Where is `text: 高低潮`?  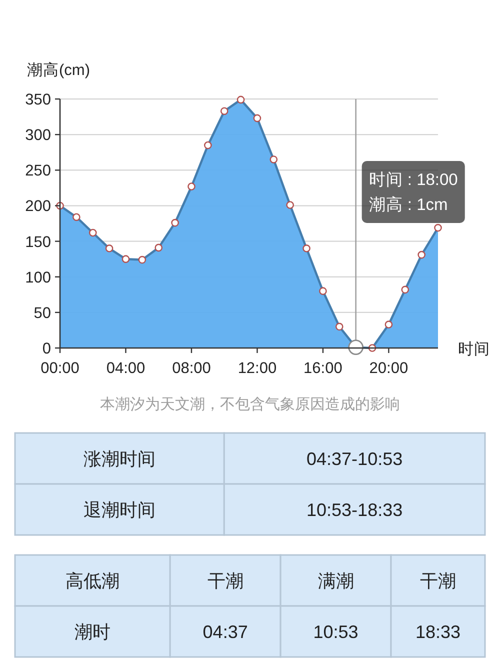
text: 高低潮 is located at coordinates (93, 581).